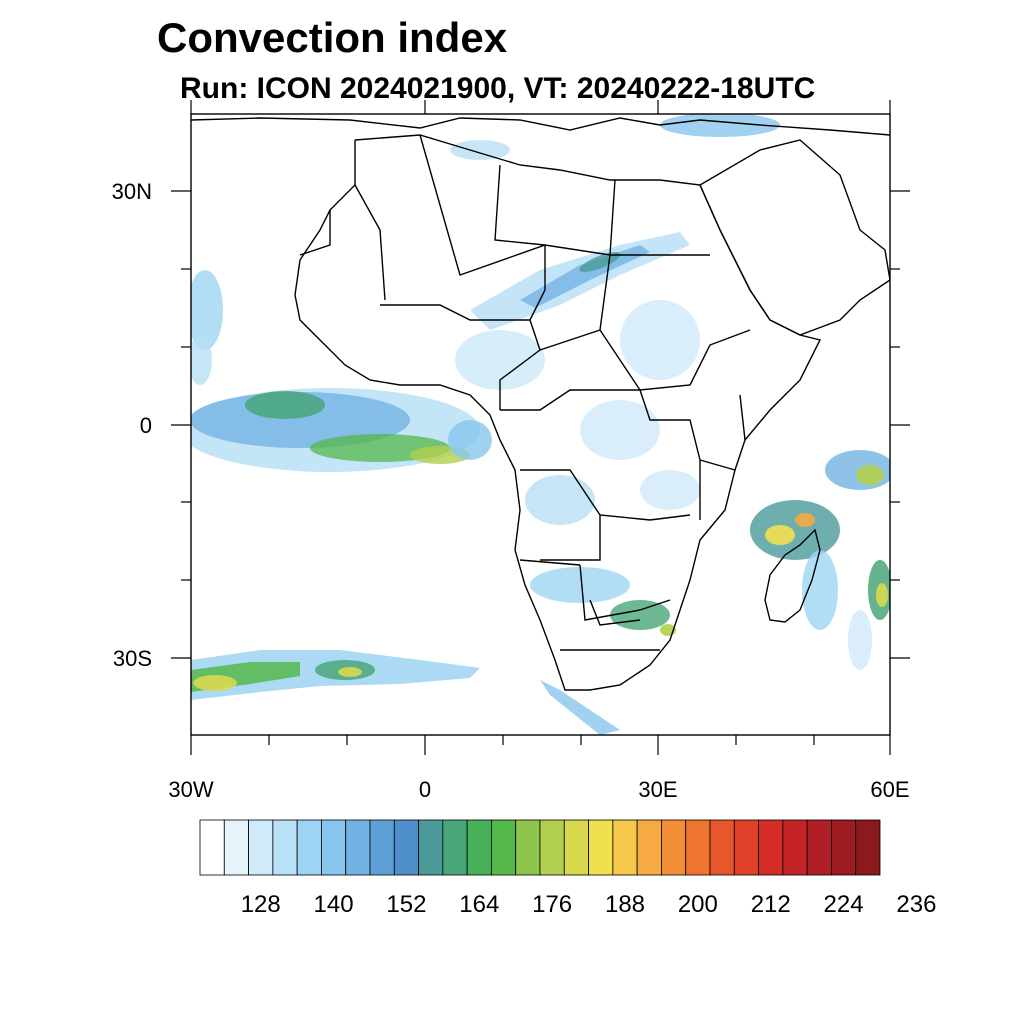 Image resolution: width=1024 pixels, height=1024 pixels. What do you see at coordinates (190, 789) in the screenshot?
I see `lon-label: 30W` at bounding box center [190, 789].